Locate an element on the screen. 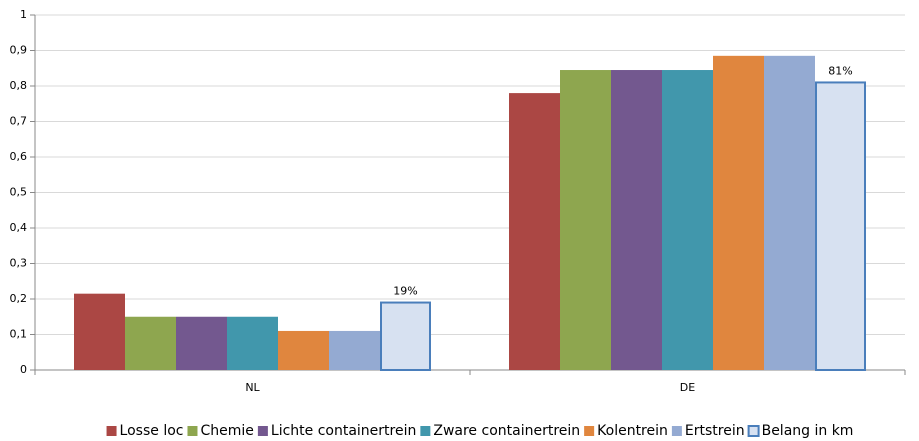  y-tick-label: 0,5 is located at coordinates (19, 192).